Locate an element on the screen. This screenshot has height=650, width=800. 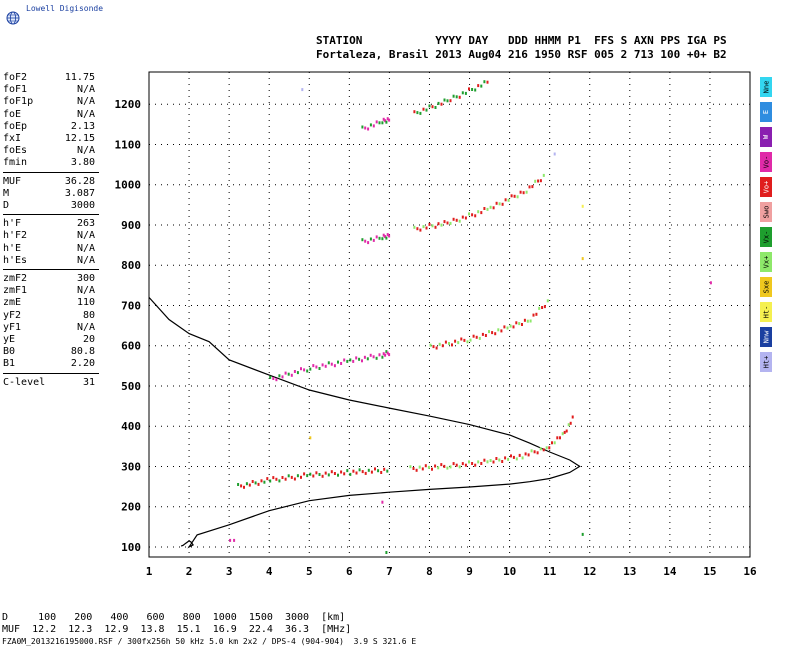
x-tick-label: 10 is located at coordinates (509, 571).